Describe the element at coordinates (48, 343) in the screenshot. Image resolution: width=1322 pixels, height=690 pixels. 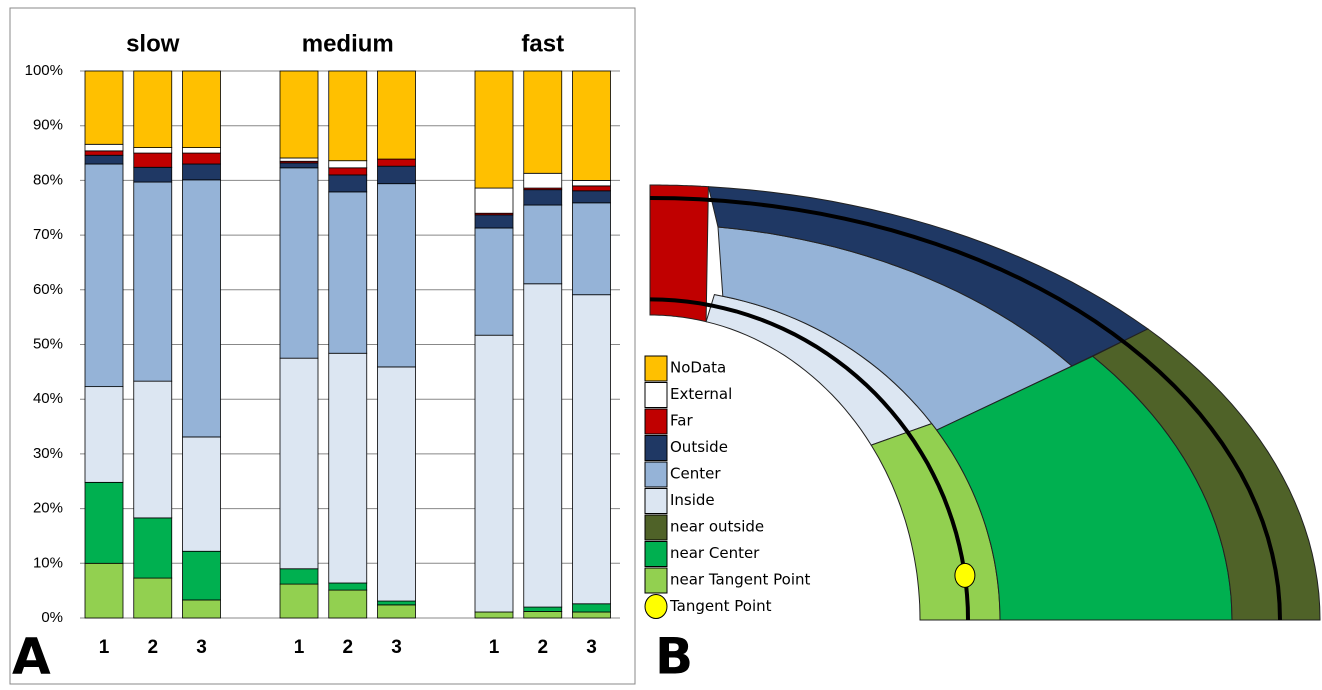
I see `y-tick-label: 50%` at that location.